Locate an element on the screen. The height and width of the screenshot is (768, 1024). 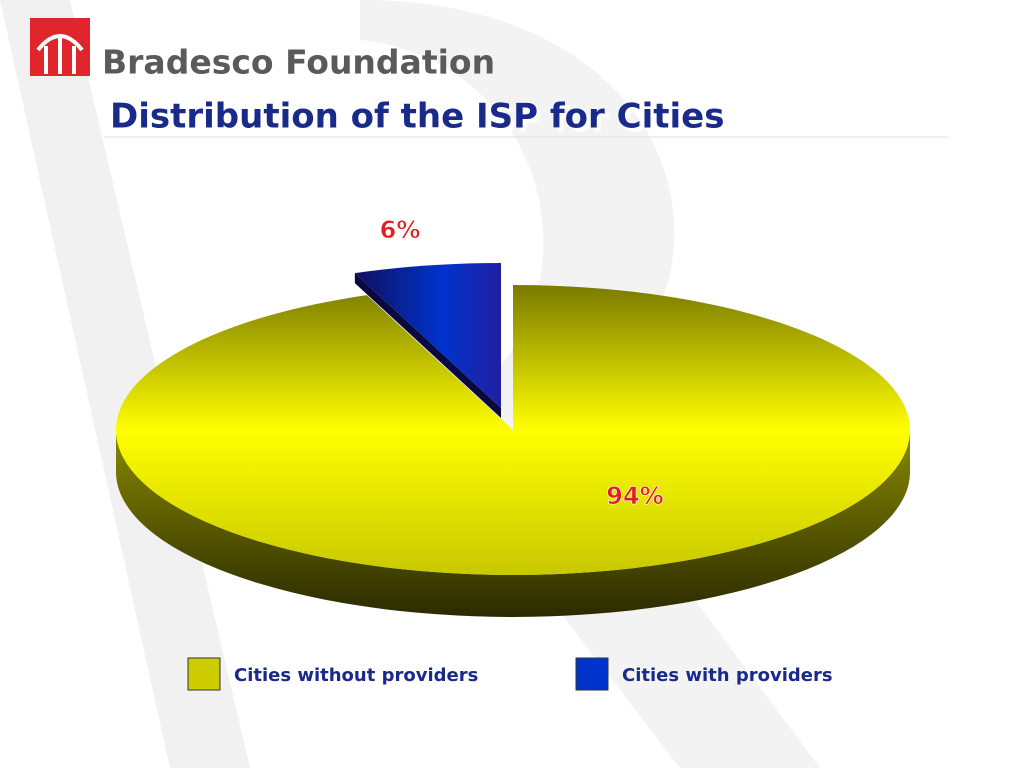
pie-slice is located at coordinates (427, 335).